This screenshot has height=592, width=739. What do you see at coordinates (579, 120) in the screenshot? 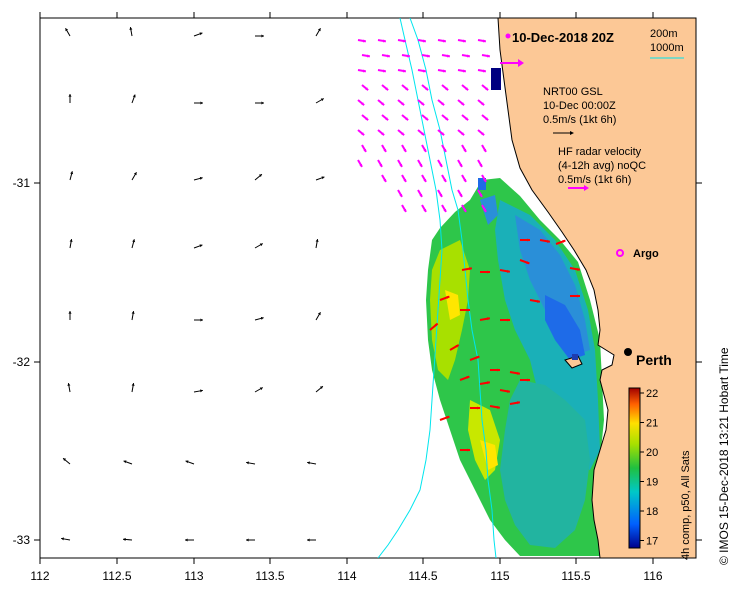
I see `gsl-legend-line3: 0.5m/s (1kt 6h)` at bounding box center [579, 120].